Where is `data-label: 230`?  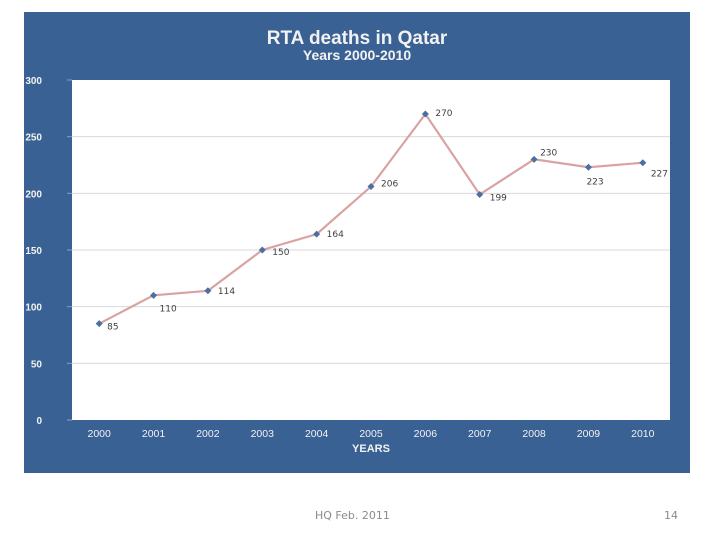
data-label: 230 is located at coordinates (548, 153).